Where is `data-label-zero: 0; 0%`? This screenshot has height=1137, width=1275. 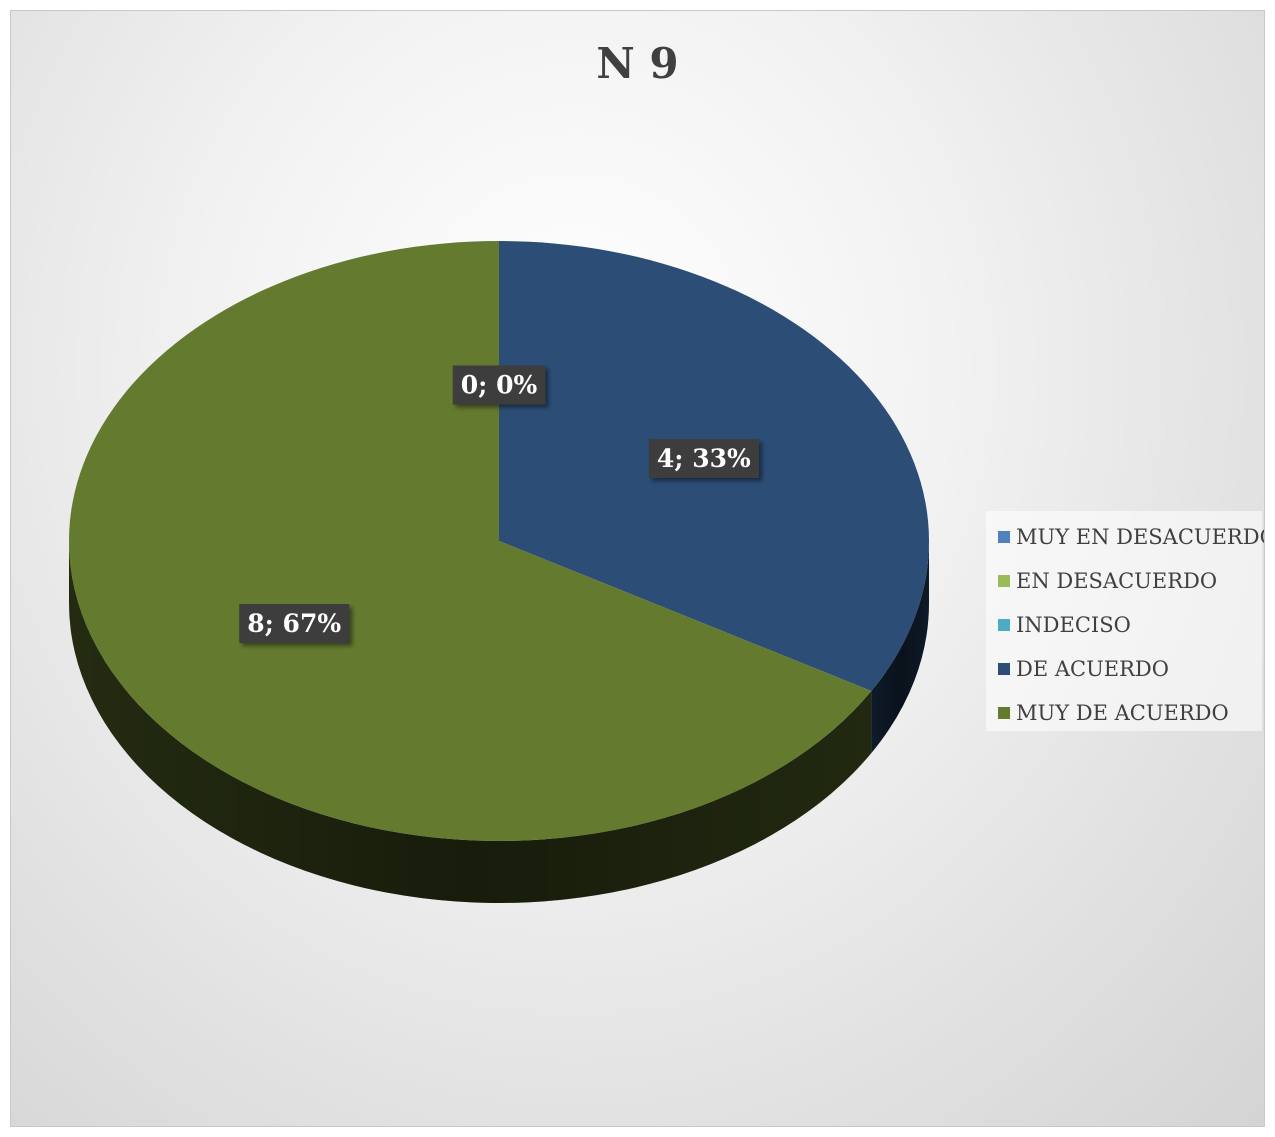
data-label-zero: 0; 0% is located at coordinates (499, 385).